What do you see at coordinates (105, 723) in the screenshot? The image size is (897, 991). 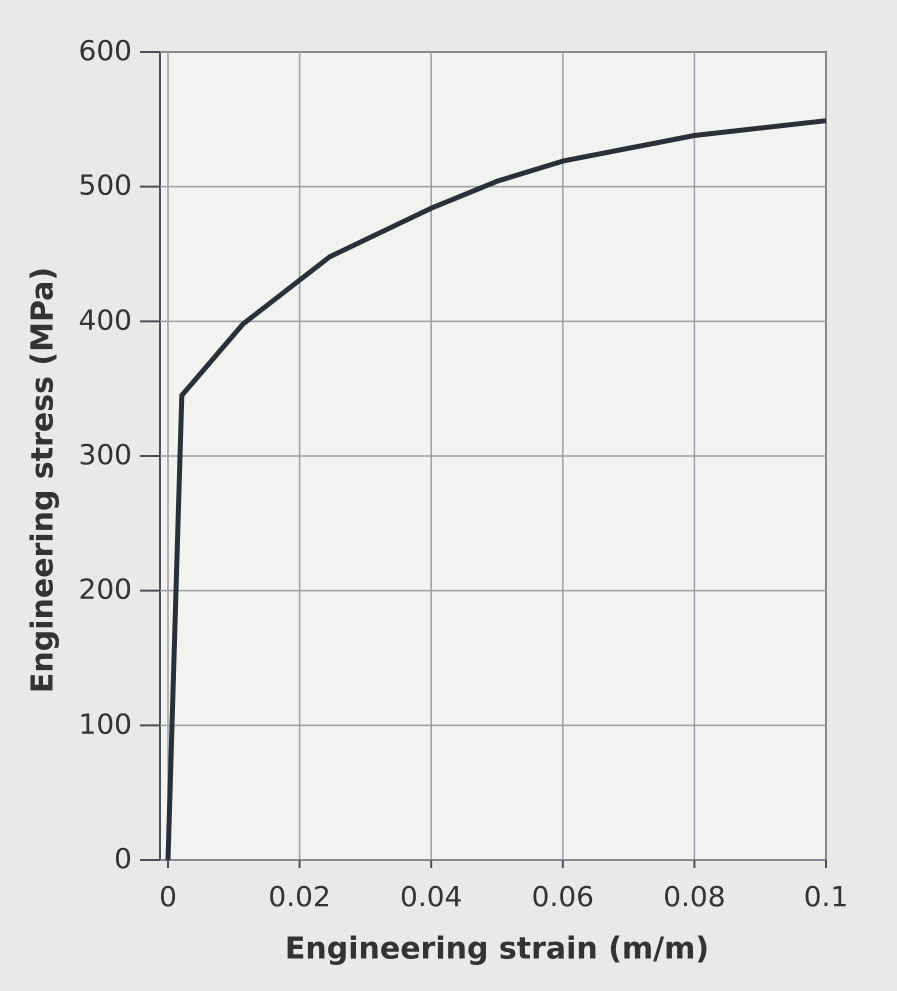 I see `y-tick-label: 100` at bounding box center [105, 723].